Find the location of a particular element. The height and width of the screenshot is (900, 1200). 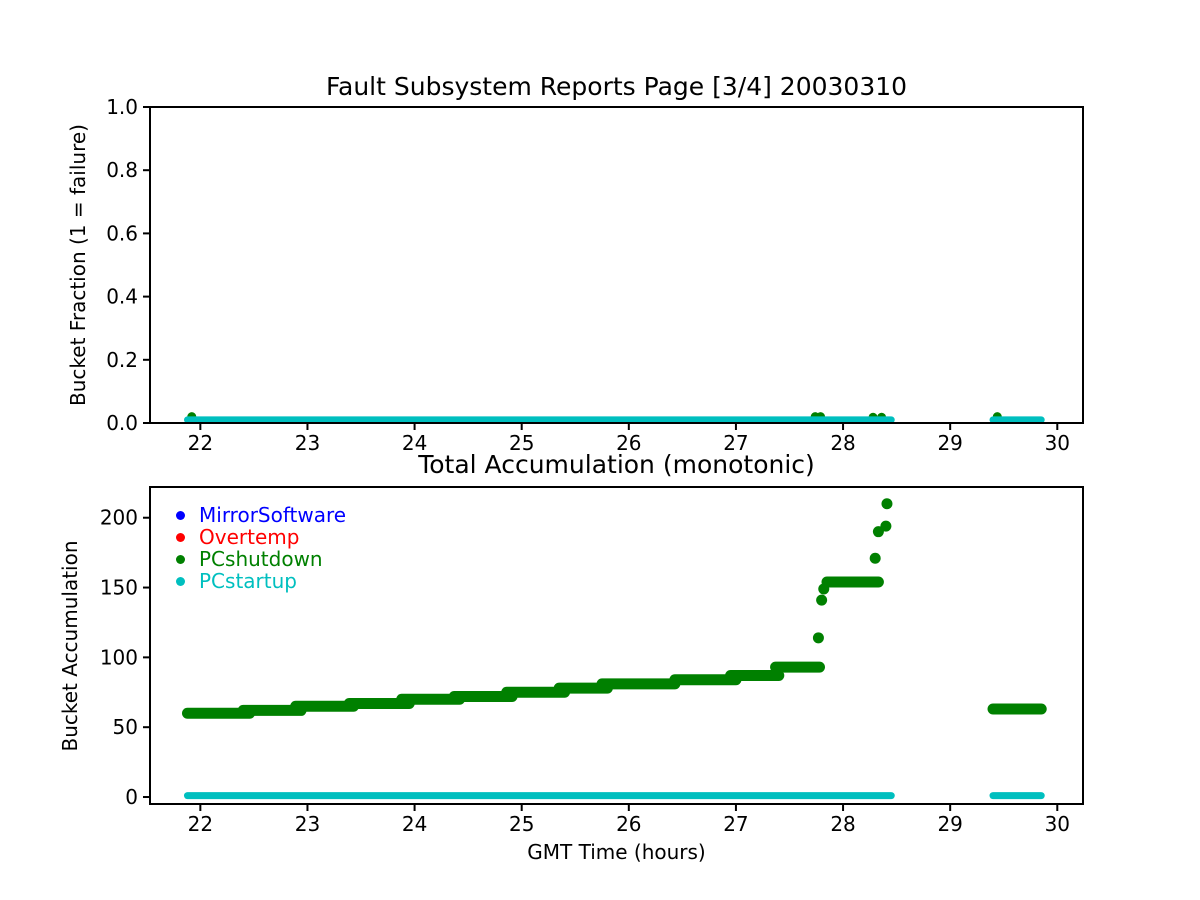

legend-item-pcstartup: PCstartup is located at coordinates (261, 581).